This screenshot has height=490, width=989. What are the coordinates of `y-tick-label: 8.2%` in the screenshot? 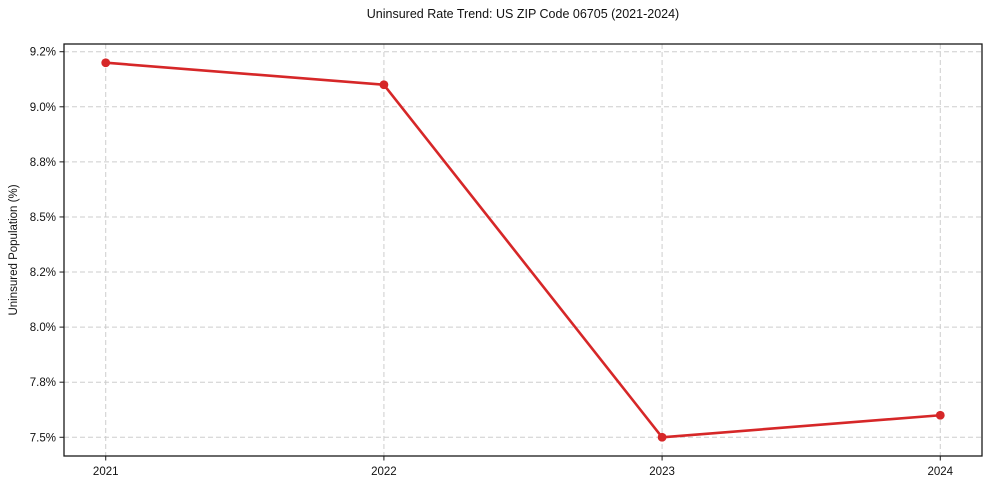 It's located at (43, 273).